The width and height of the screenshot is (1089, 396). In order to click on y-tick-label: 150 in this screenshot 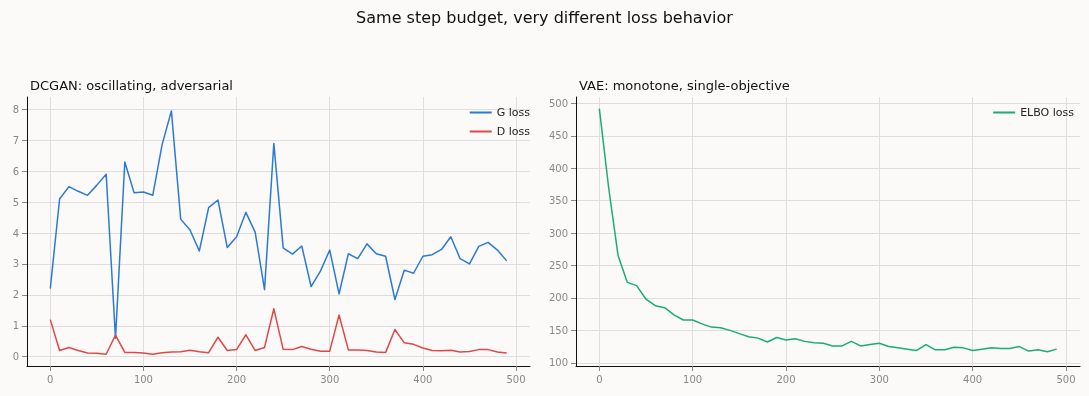, I will do `click(558, 330)`.